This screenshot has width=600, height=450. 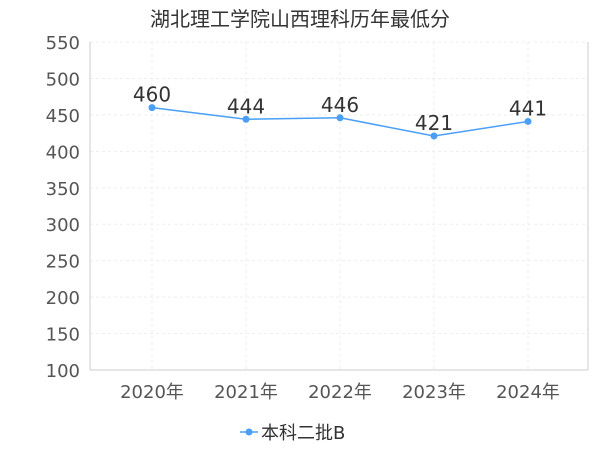 What do you see at coordinates (303, 433) in the screenshot?
I see `legend-label: 本科二批B` at bounding box center [303, 433].